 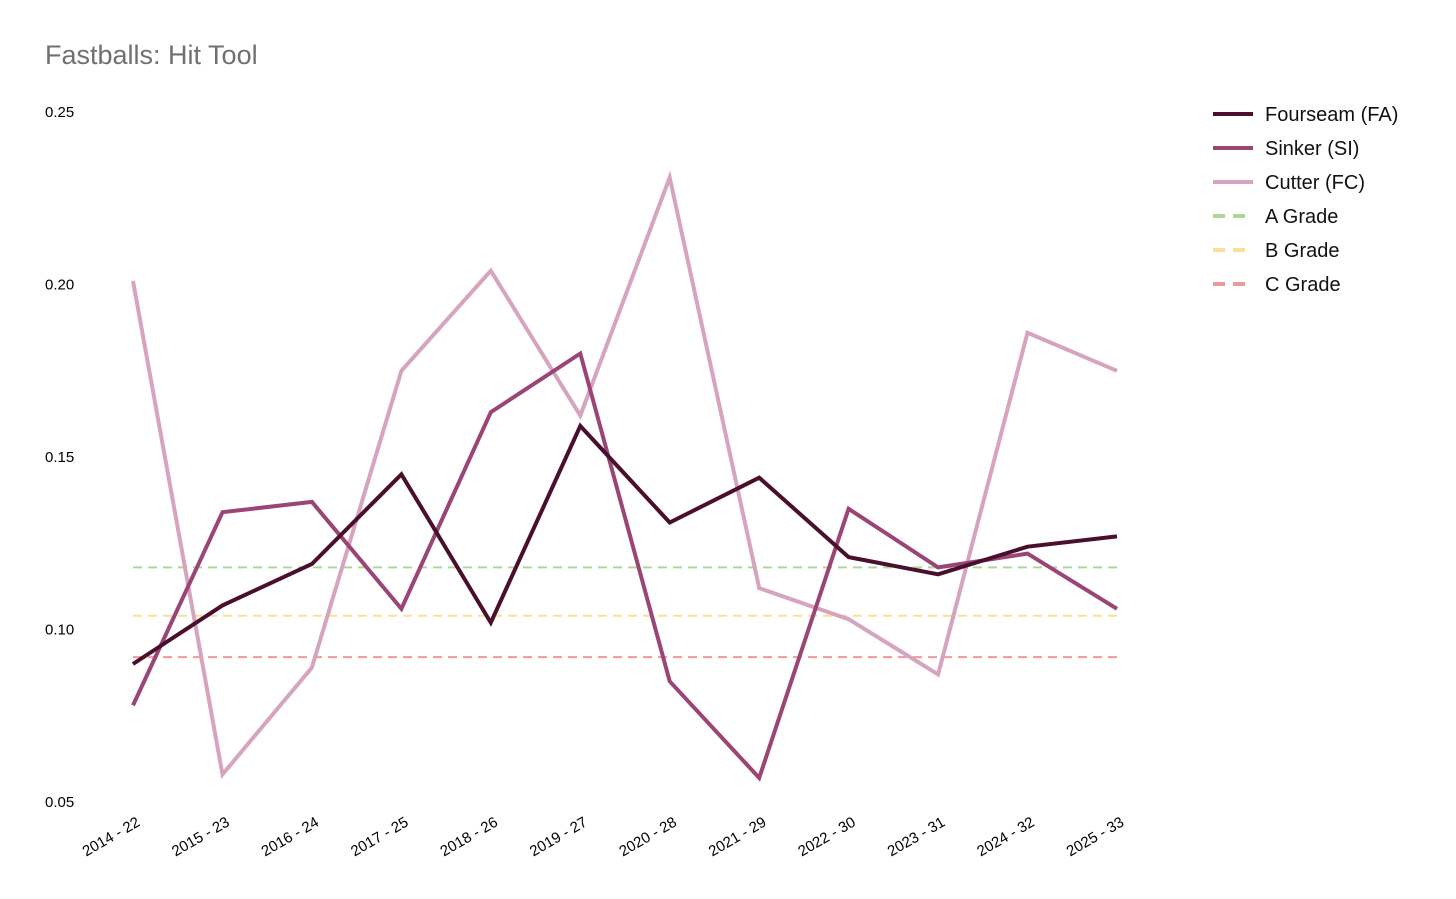 I want to click on y-tick-label: 0.20, so click(x=59, y=285).